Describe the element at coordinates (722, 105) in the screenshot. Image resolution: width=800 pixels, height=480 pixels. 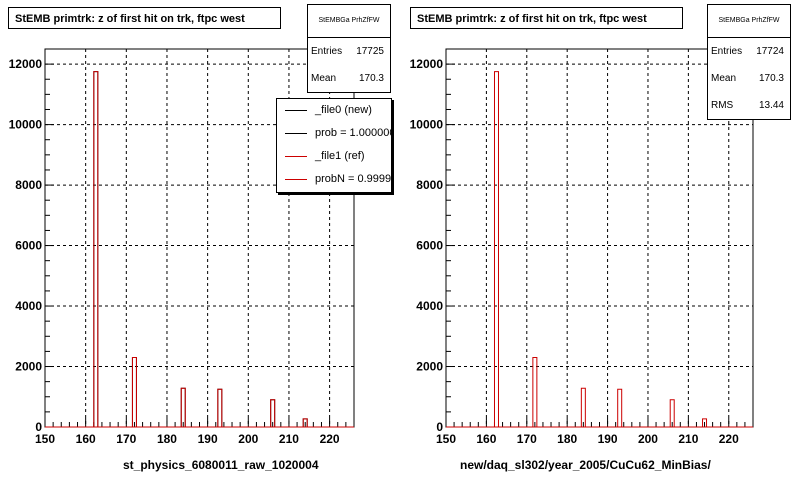
I see `right-stats-rms-label: RMS` at that location.